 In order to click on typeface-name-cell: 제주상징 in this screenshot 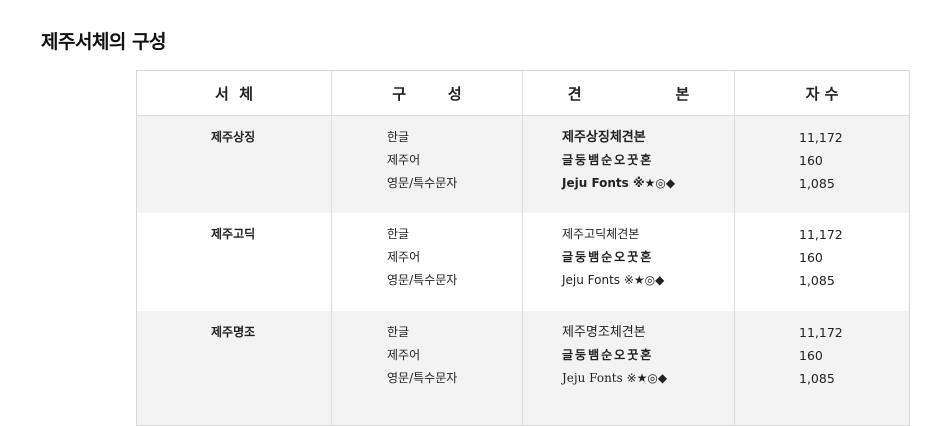, I will do `click(234, 164)`.